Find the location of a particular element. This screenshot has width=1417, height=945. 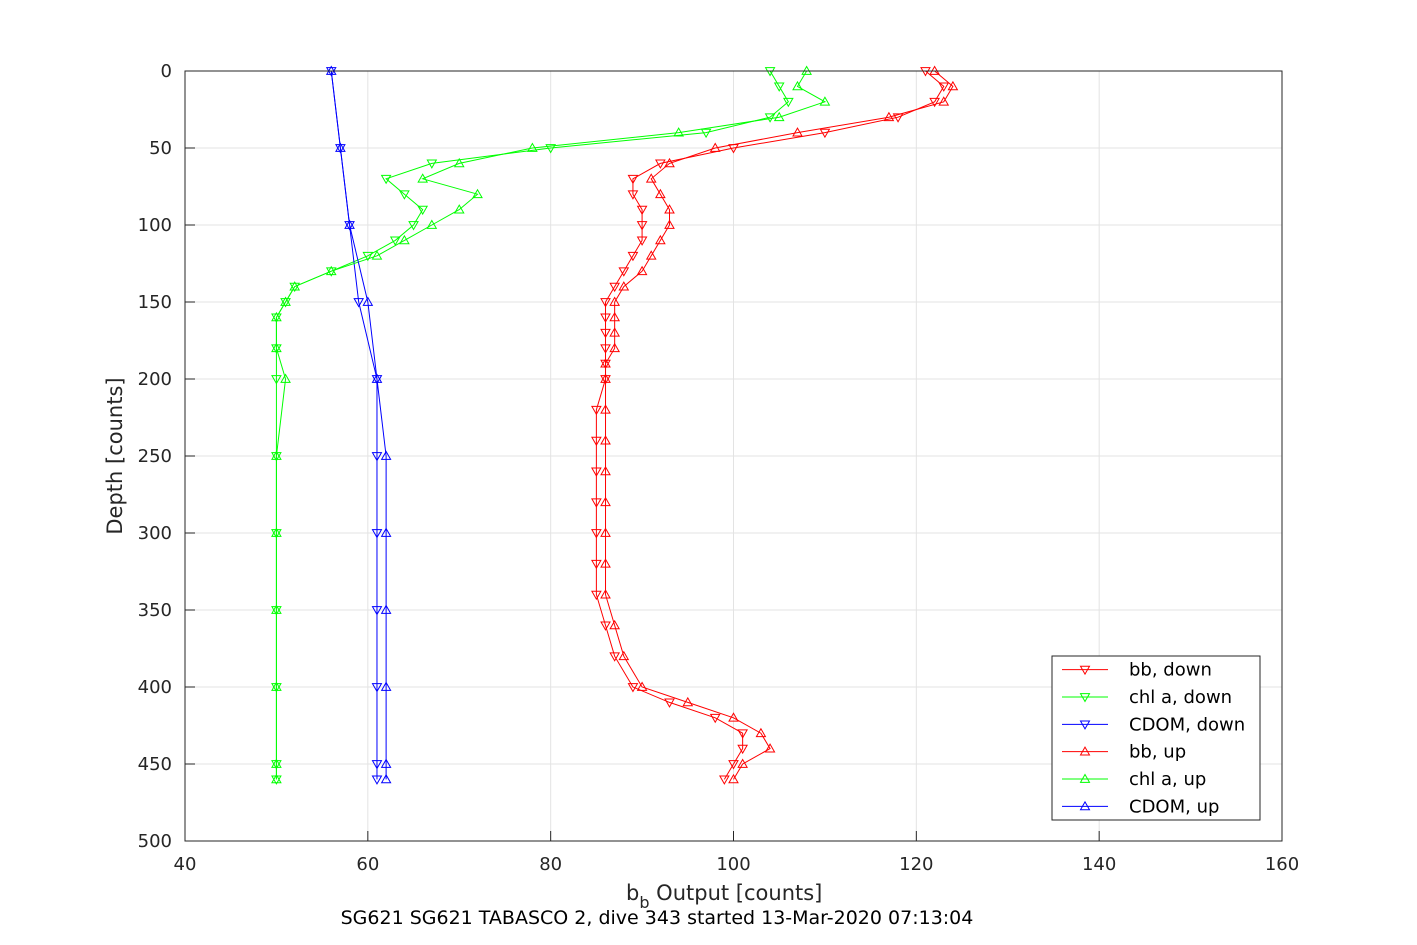

y-tick-label: 150 is located at coordinates (155, 302).